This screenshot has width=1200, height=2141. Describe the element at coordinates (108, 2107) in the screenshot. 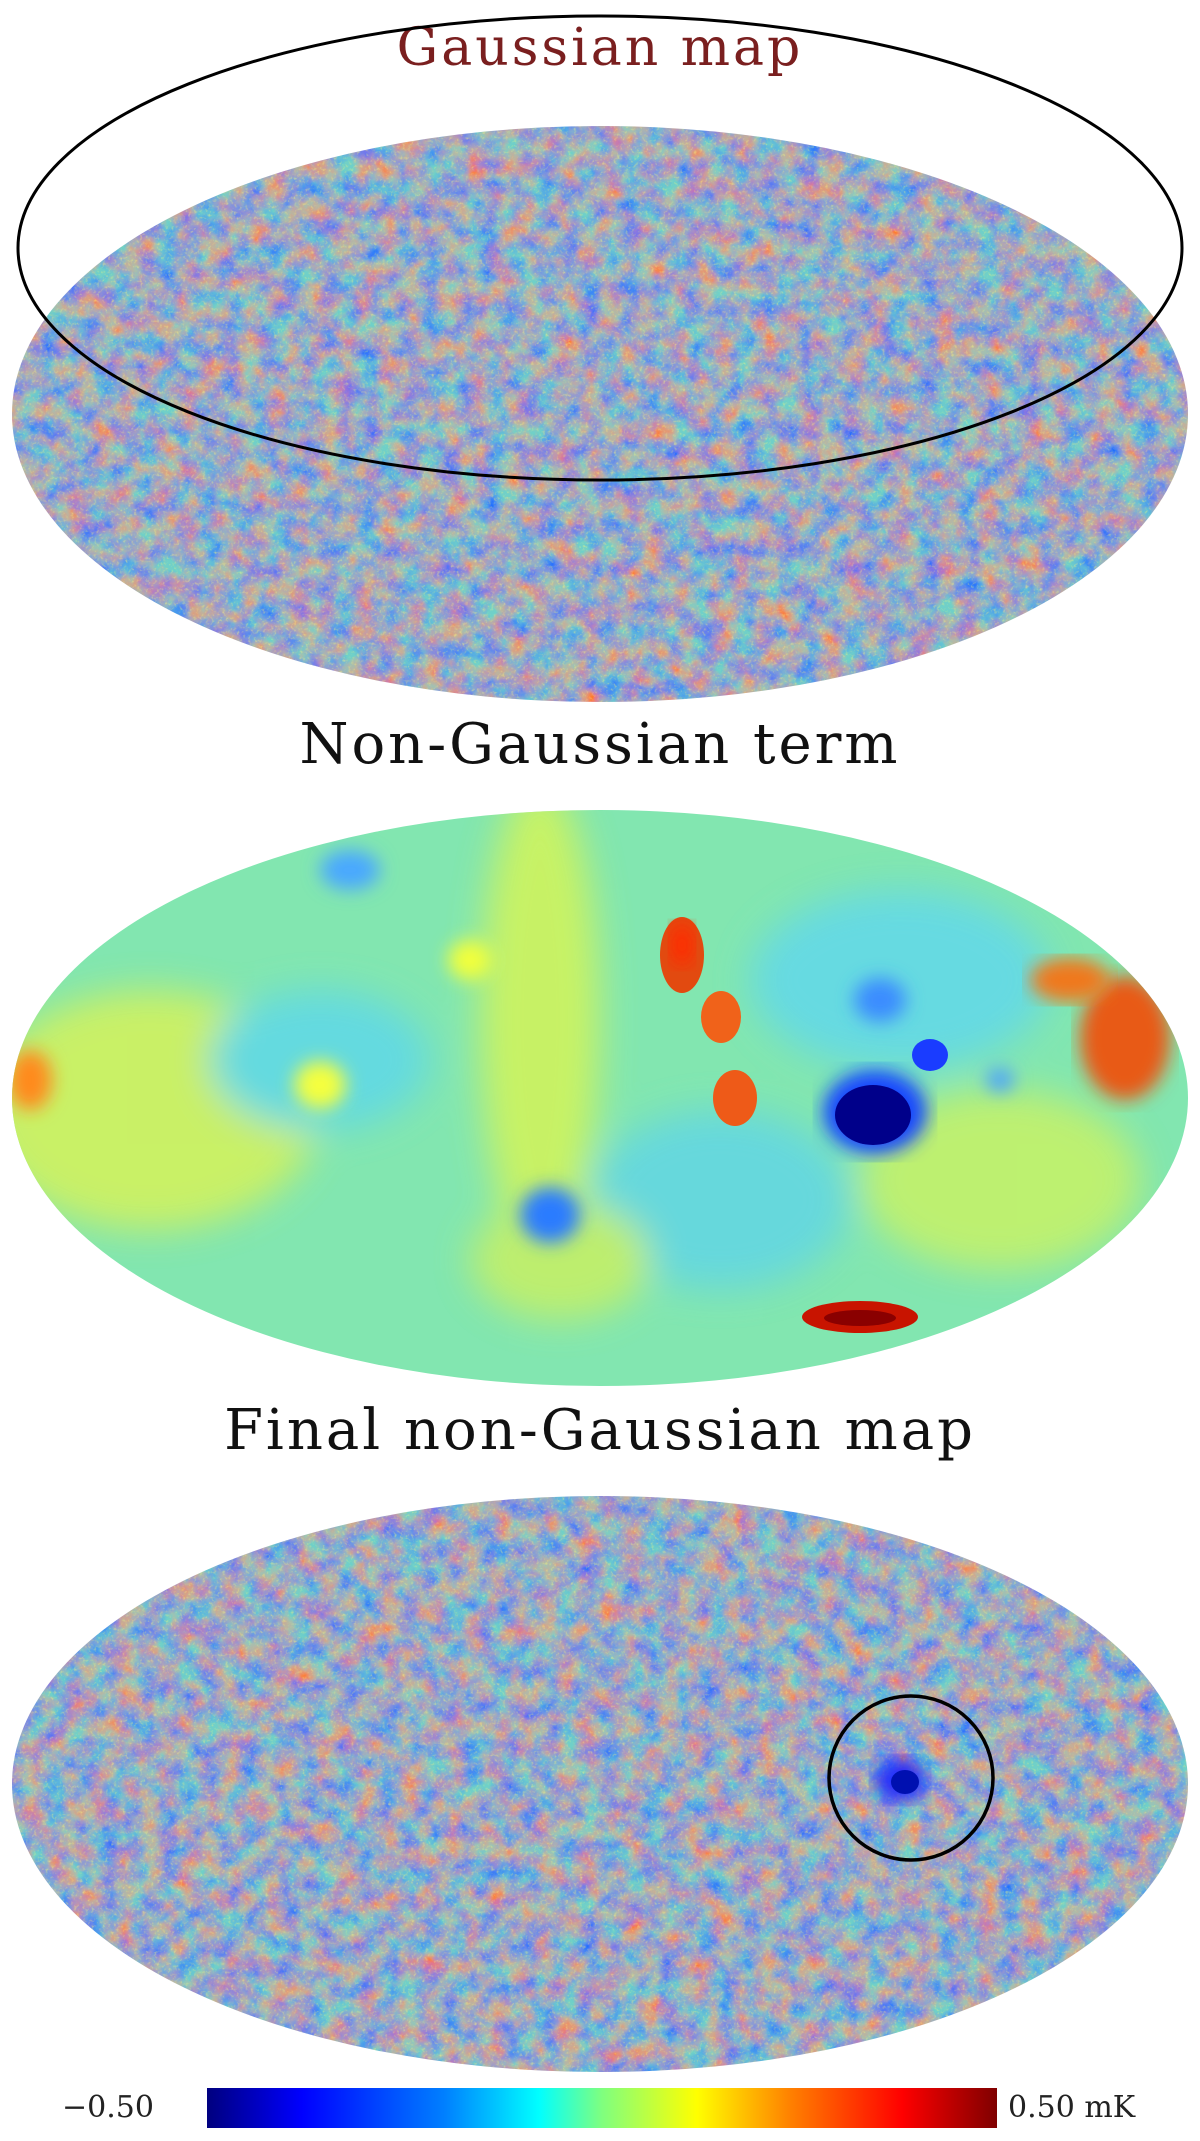

I see `colorbar-min-label: −0.50` at that location.